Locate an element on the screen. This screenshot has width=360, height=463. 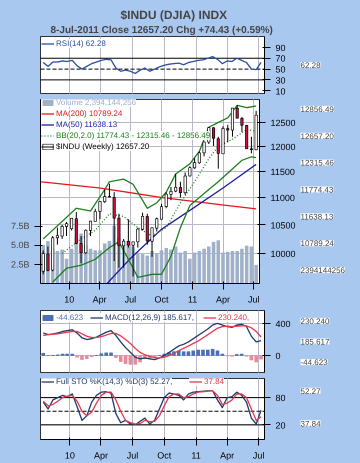
text: 12856.49 is located at coordinates (317, 109).